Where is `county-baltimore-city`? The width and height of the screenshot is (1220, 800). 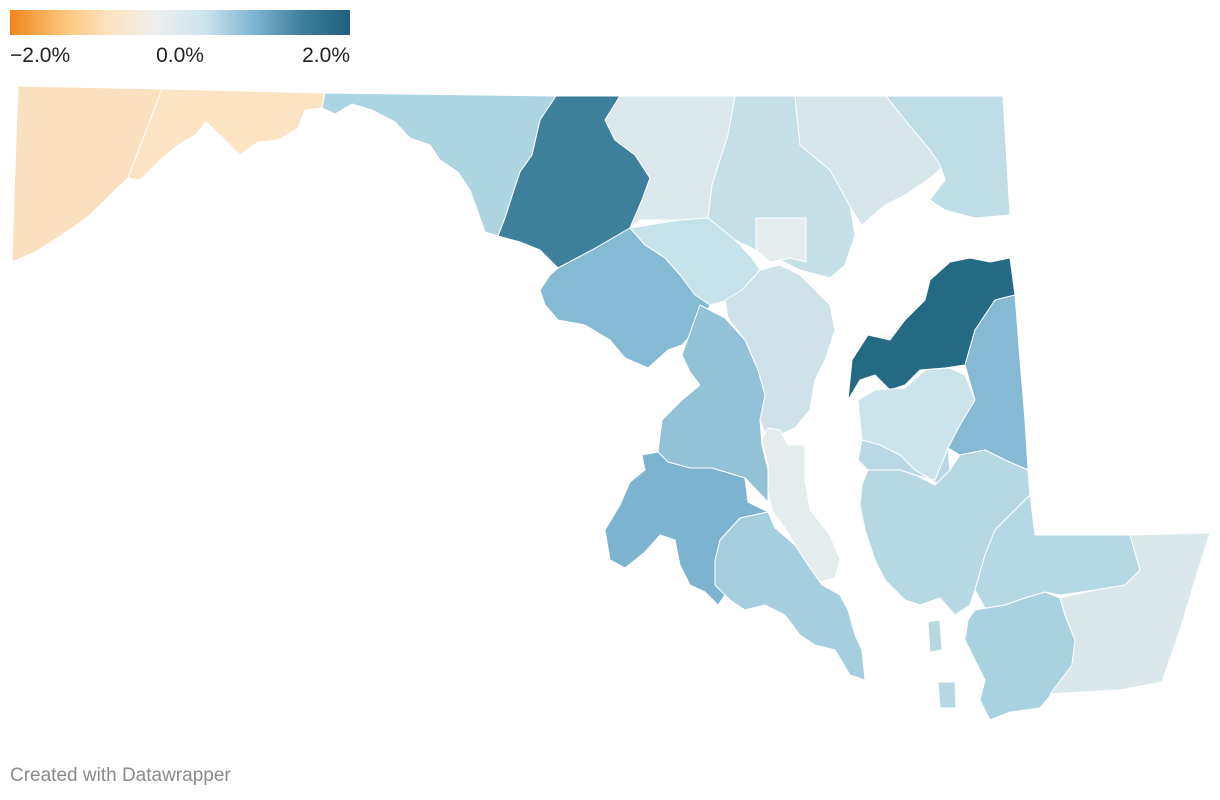
county-baltimore-city is located at coordinates (781, 240).